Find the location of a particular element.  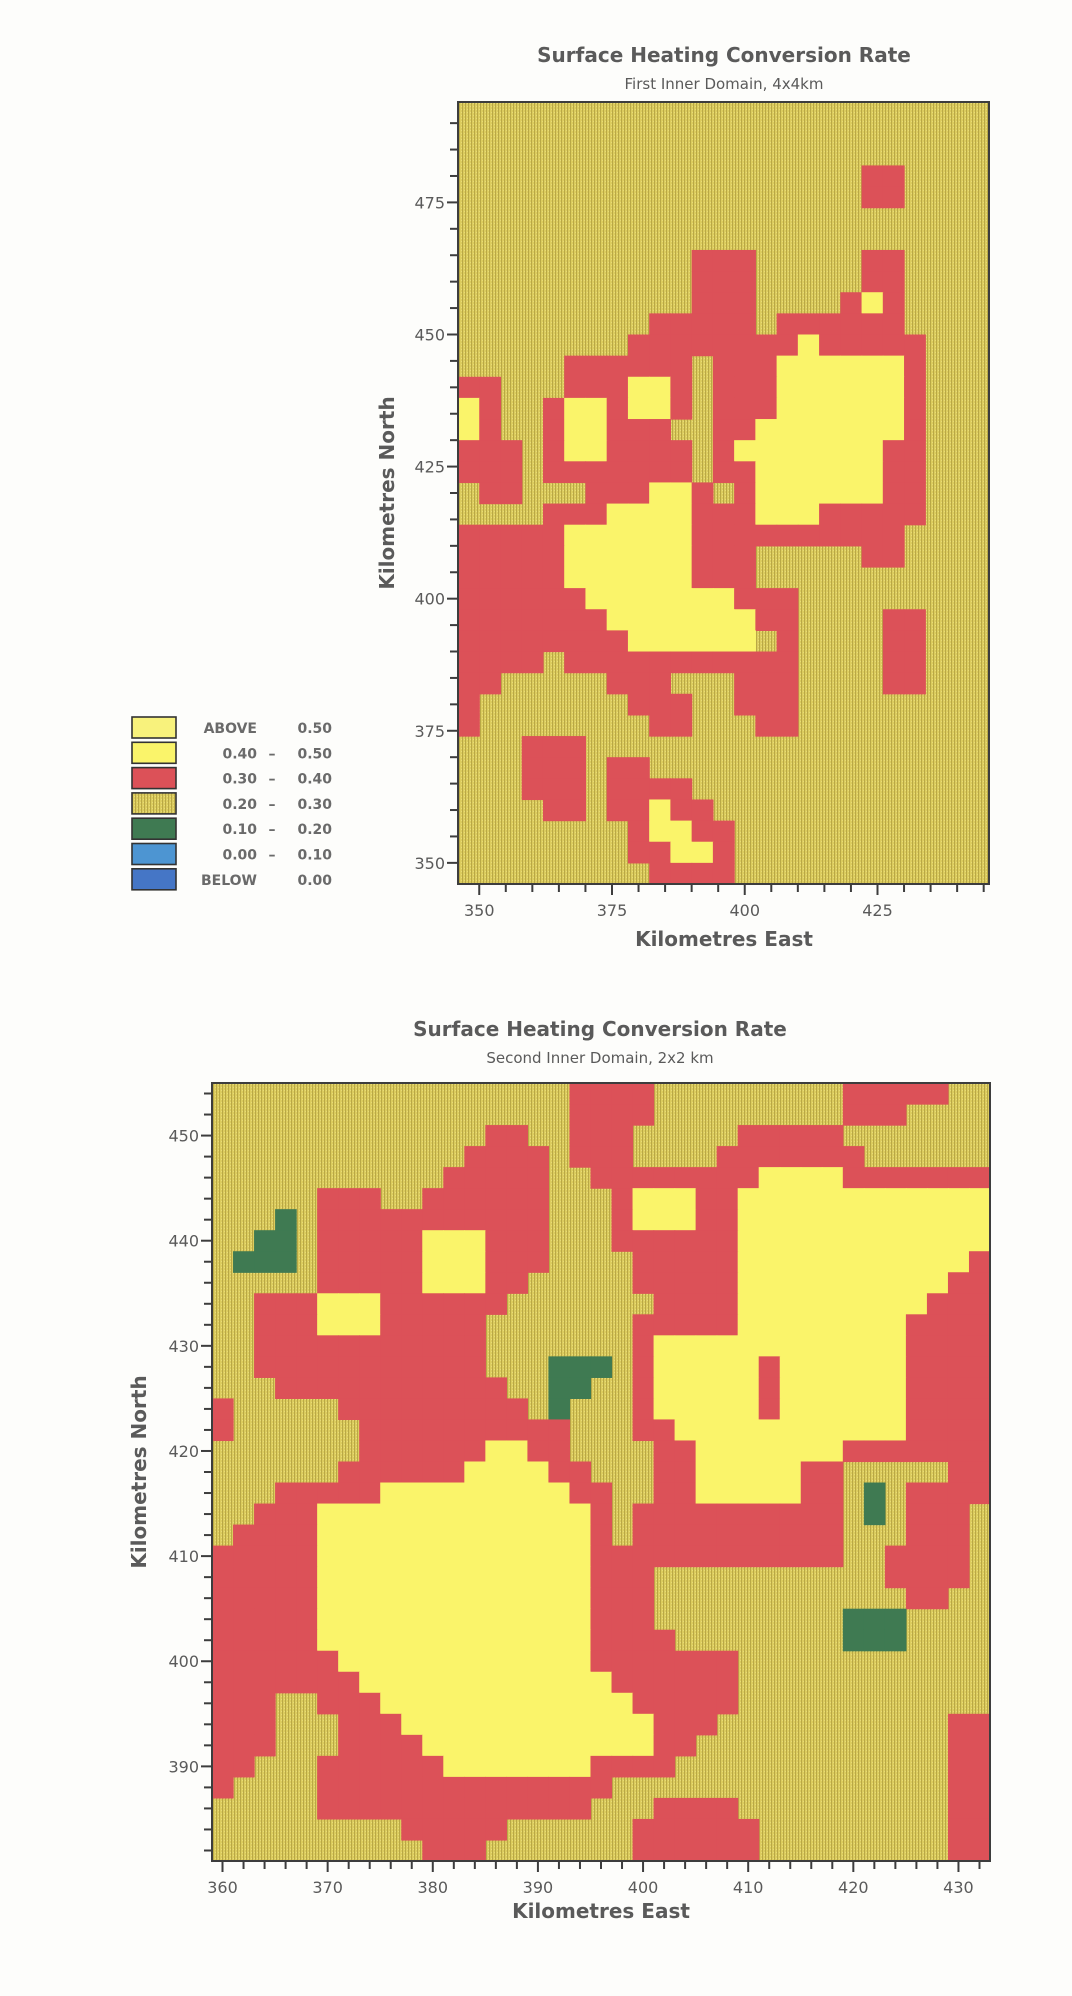

x-axis-title: Kilometres East is located at coordinates (601, 1911).